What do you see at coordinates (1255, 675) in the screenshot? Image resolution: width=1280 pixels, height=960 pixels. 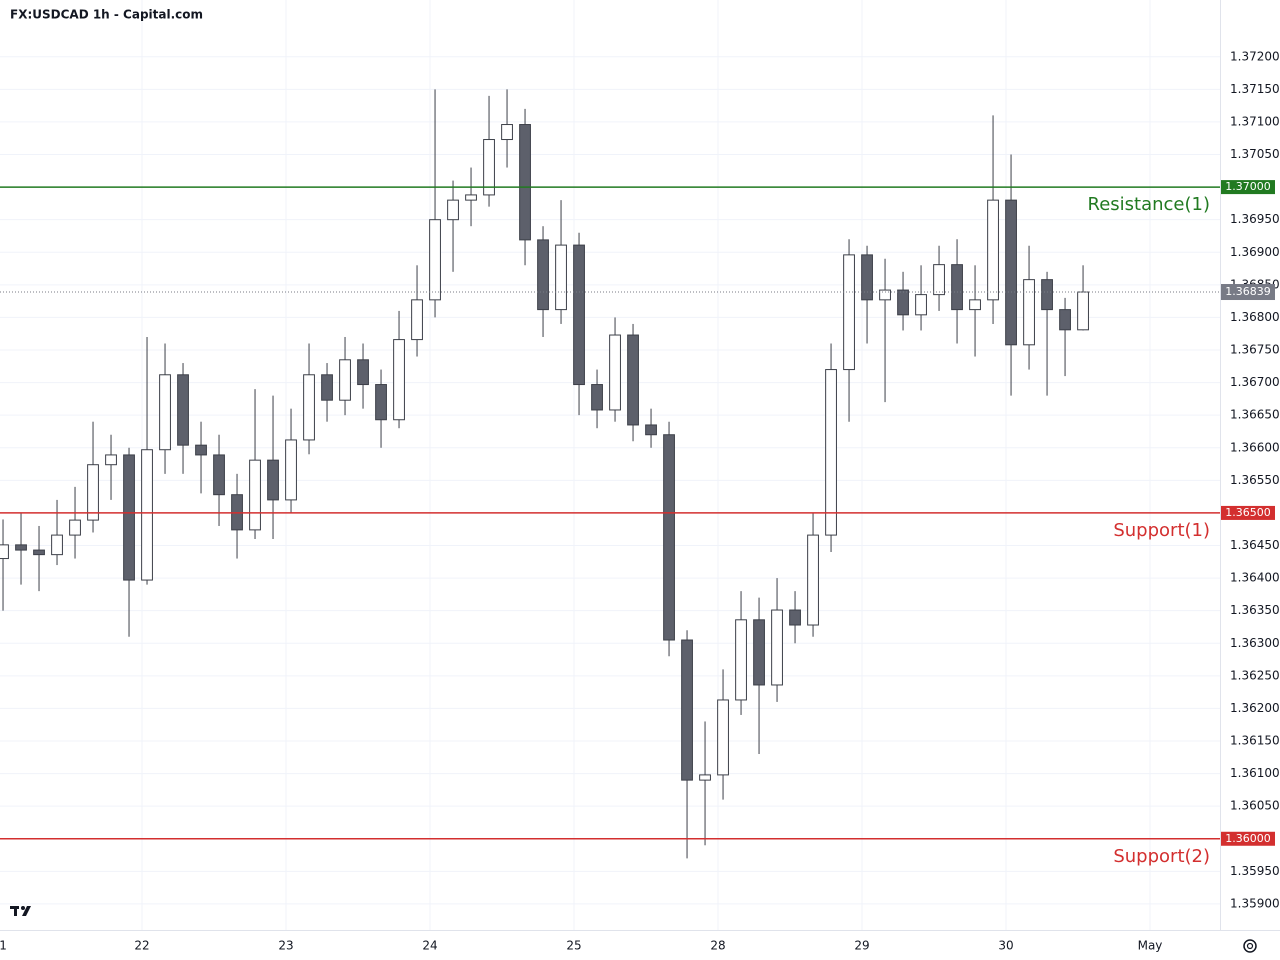 I see `y-tick-label: 1.36250` at bounding box center [1255, 675].